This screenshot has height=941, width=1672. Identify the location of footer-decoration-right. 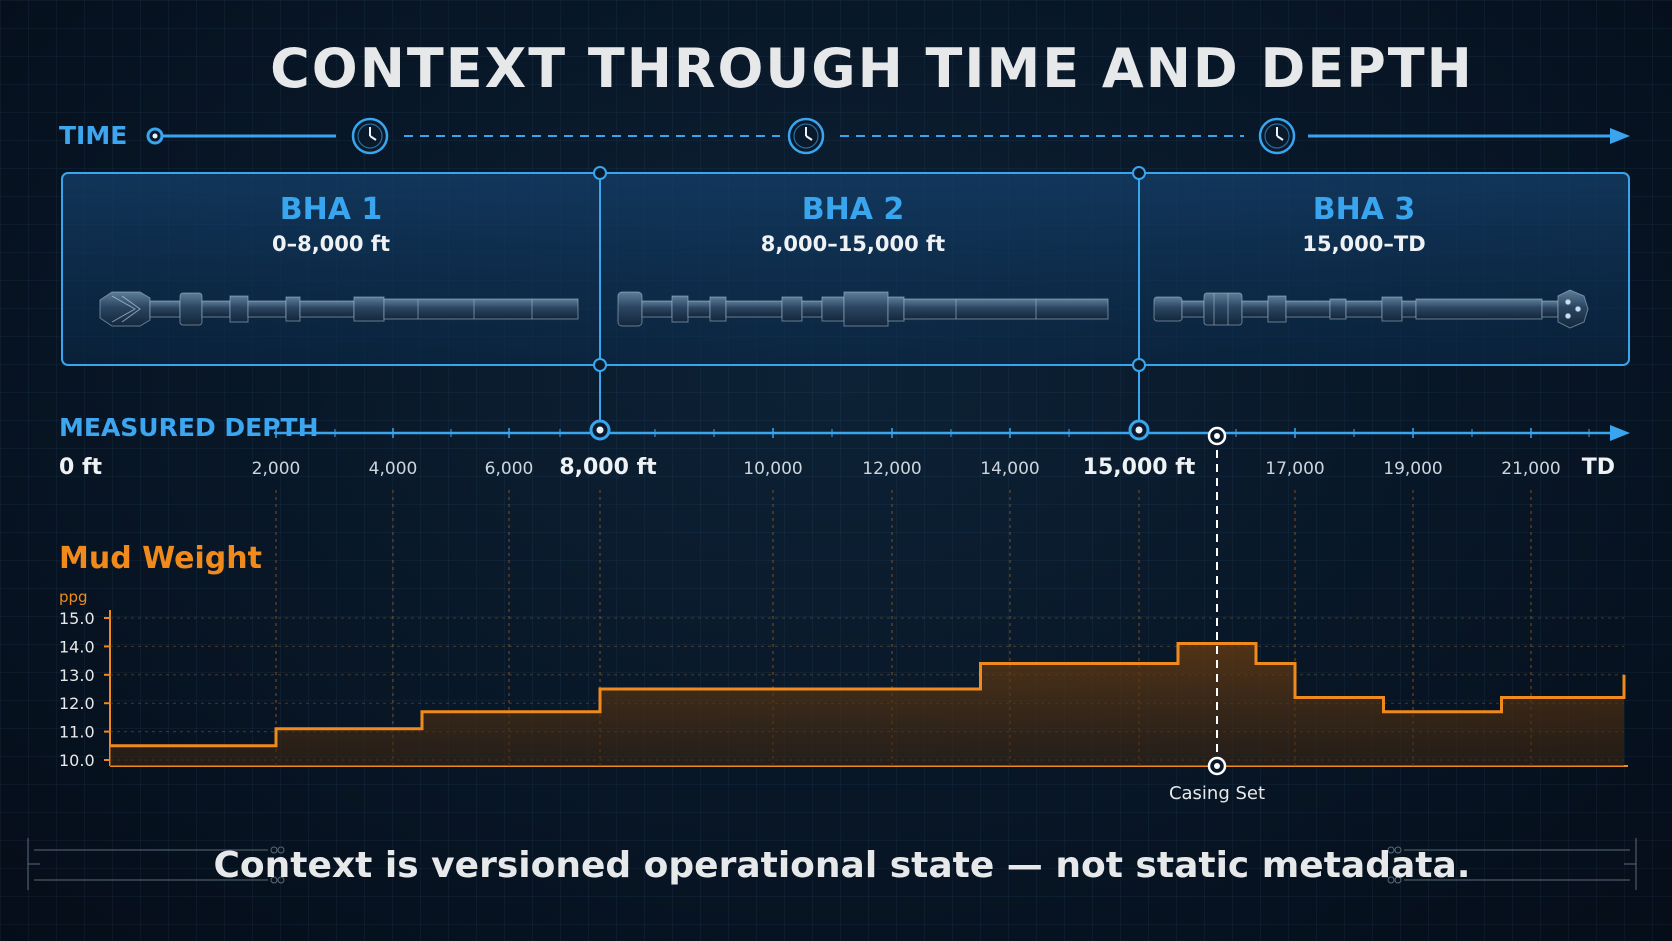
(1512, 864).